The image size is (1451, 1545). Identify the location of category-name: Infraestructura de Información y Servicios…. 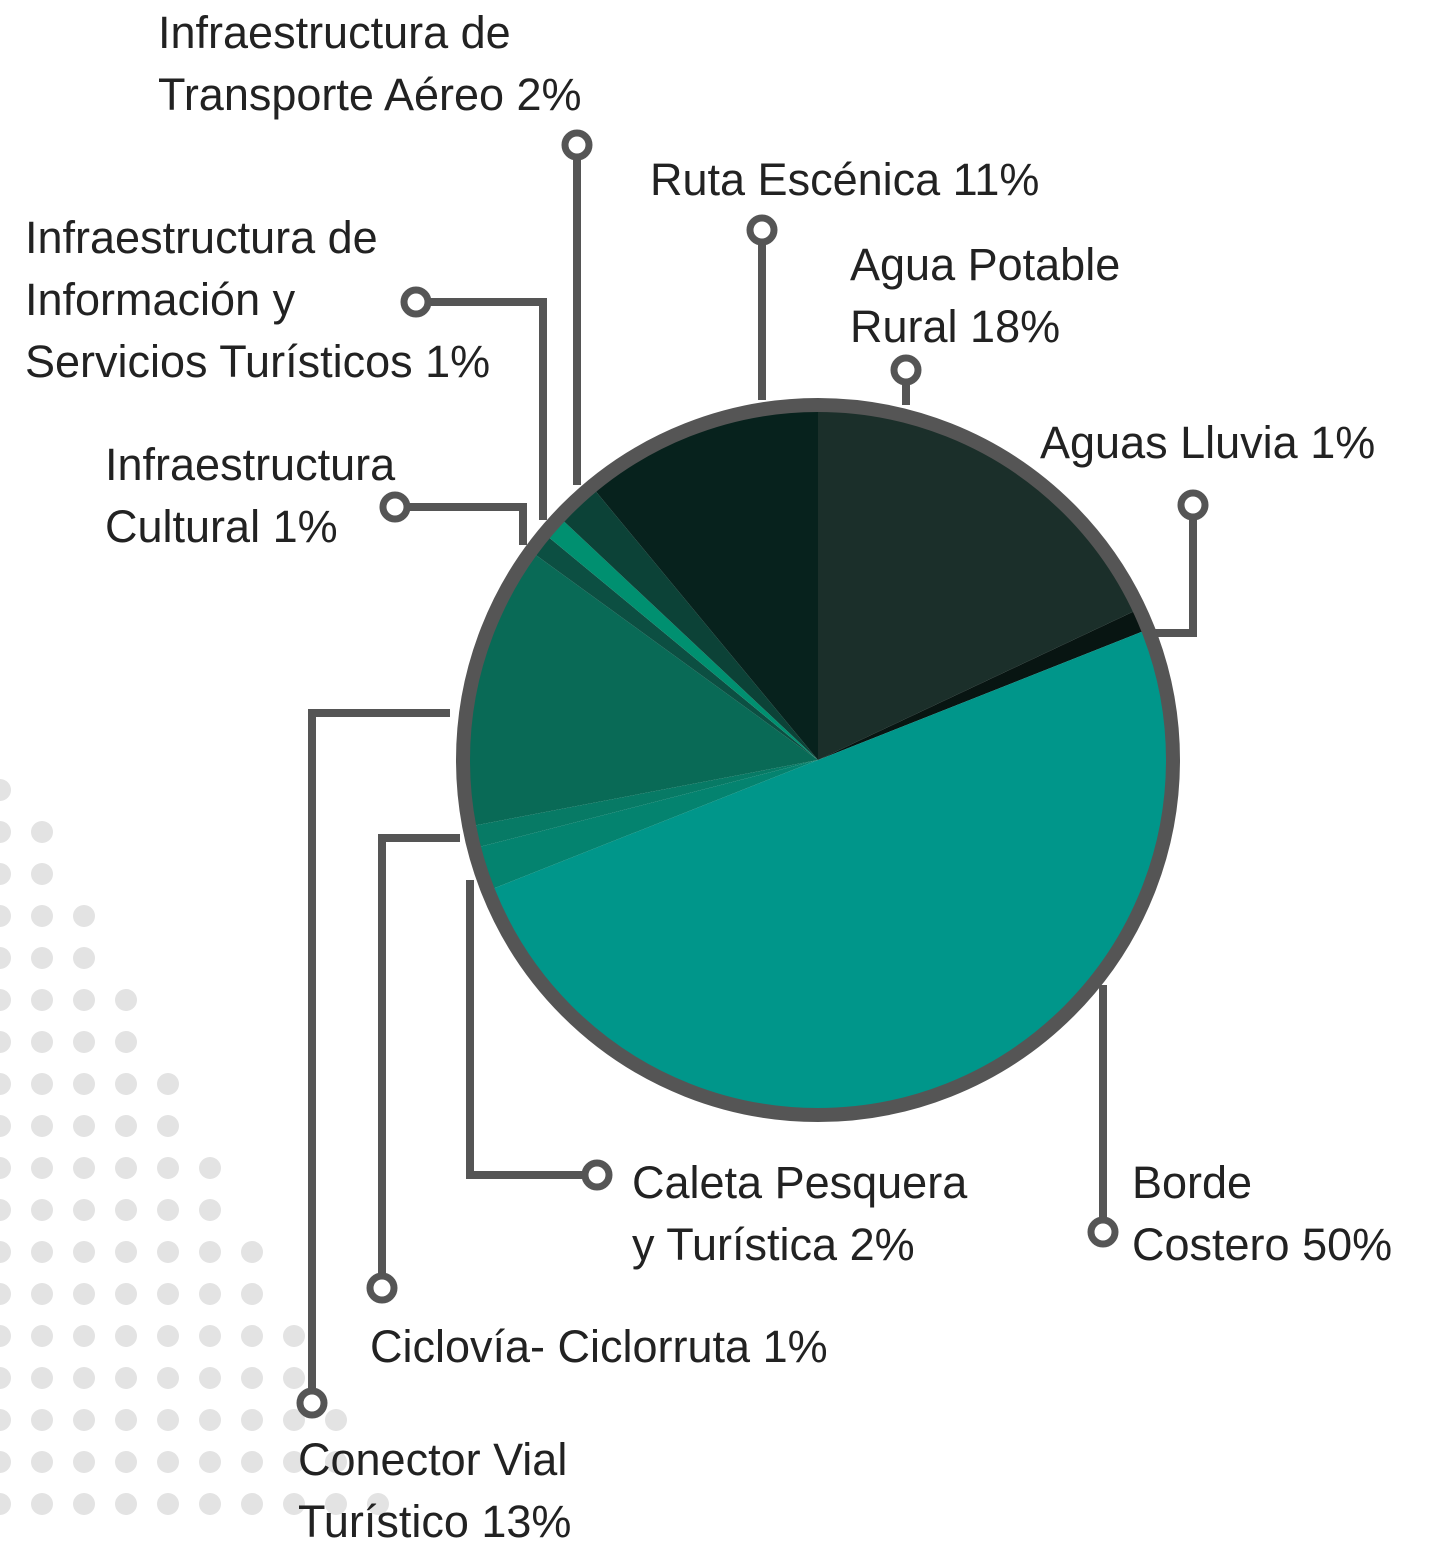
(225, 299).